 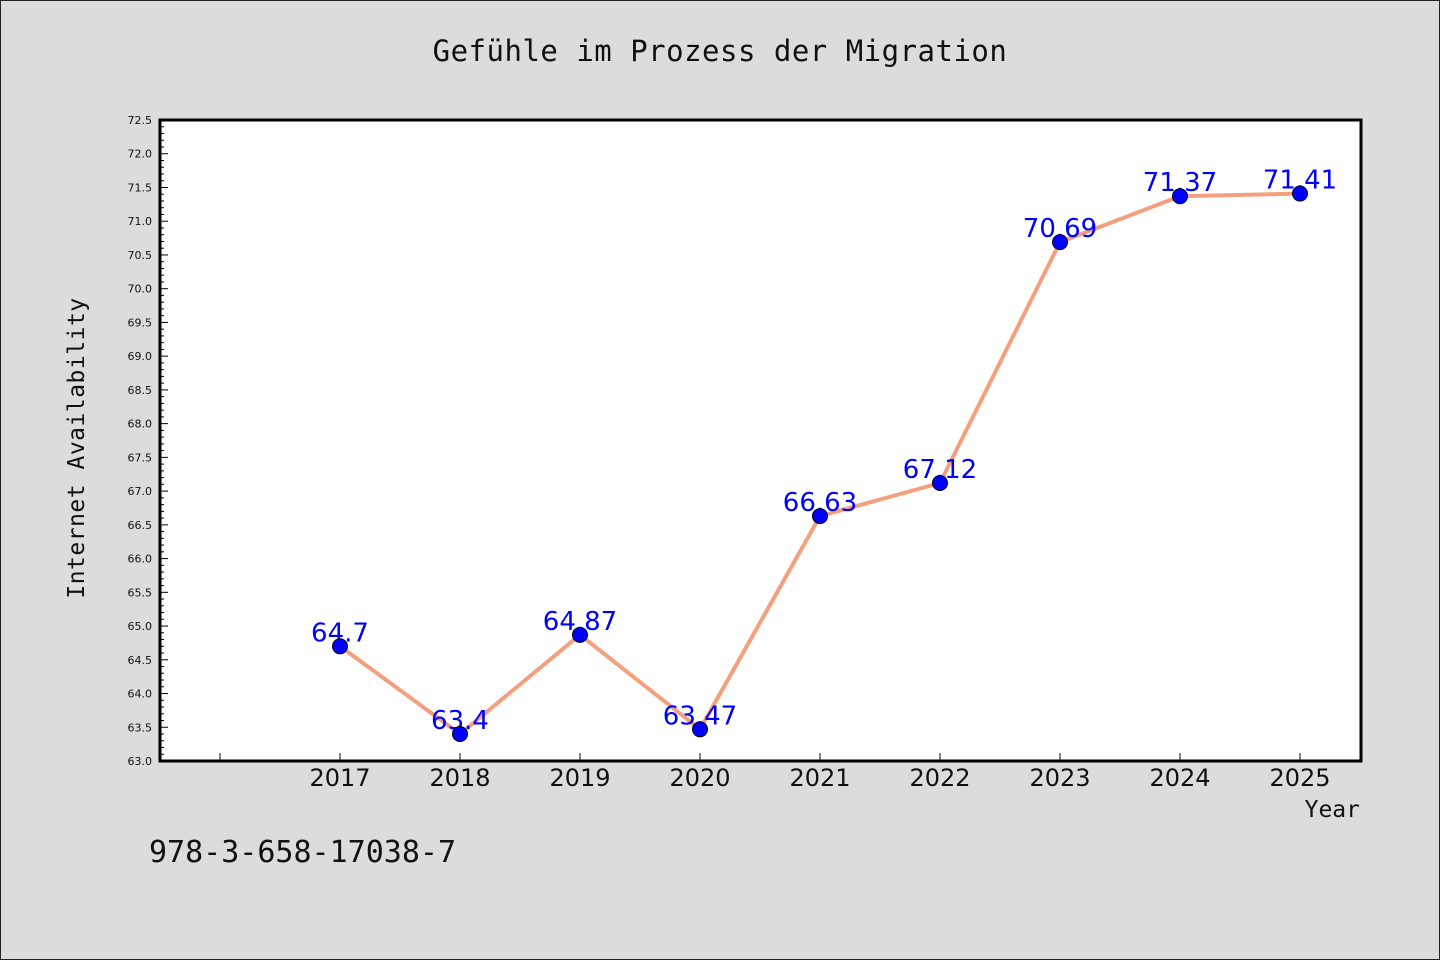 I want to click on y-tick-label: 65.0, so click(x=140, y=626).